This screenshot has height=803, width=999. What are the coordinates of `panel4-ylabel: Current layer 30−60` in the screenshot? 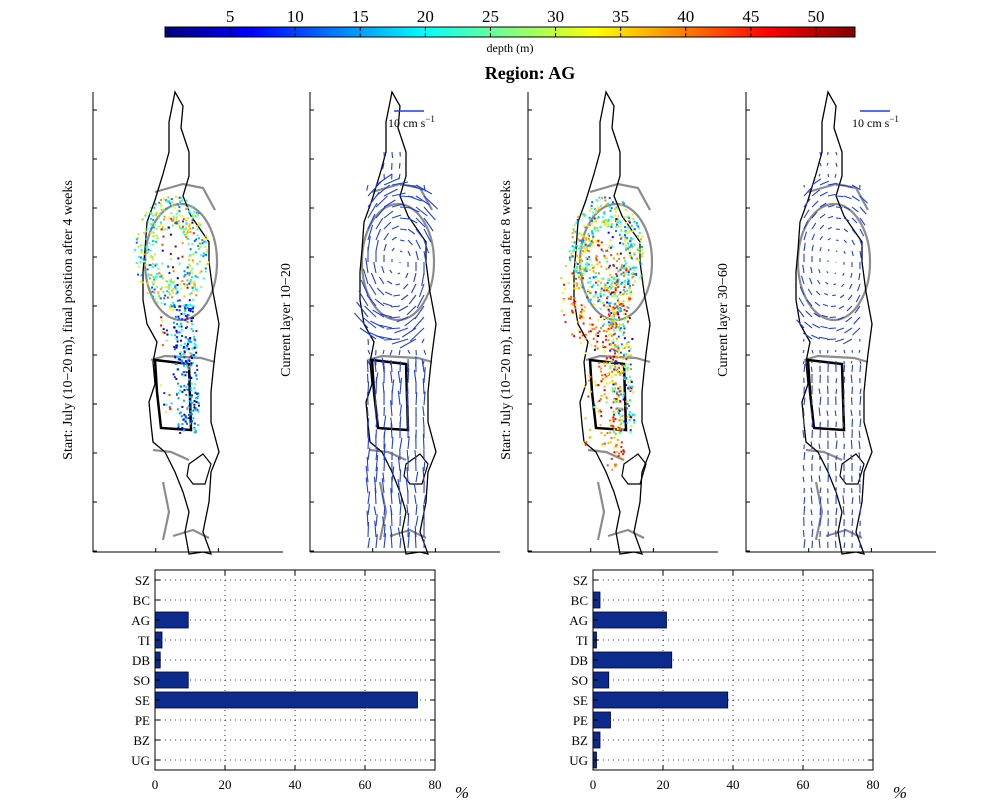 It's located at (723, 320).